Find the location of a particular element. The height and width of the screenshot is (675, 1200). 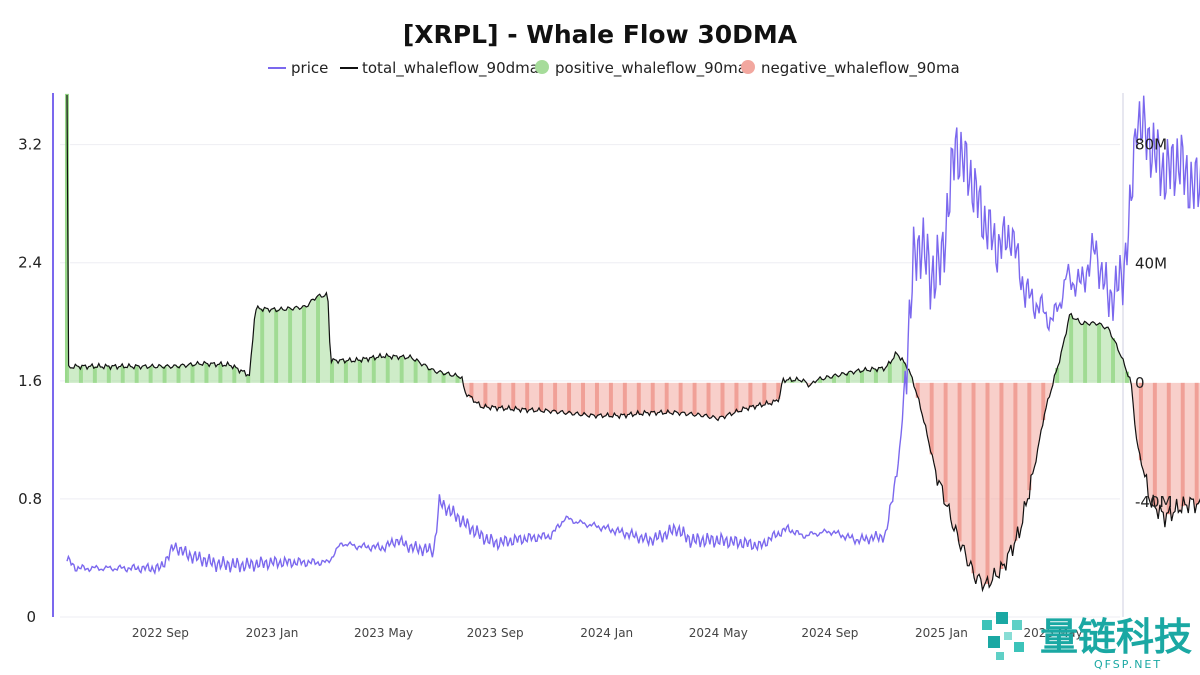

right-tick: -40M is located at coordinates (1153, 502).